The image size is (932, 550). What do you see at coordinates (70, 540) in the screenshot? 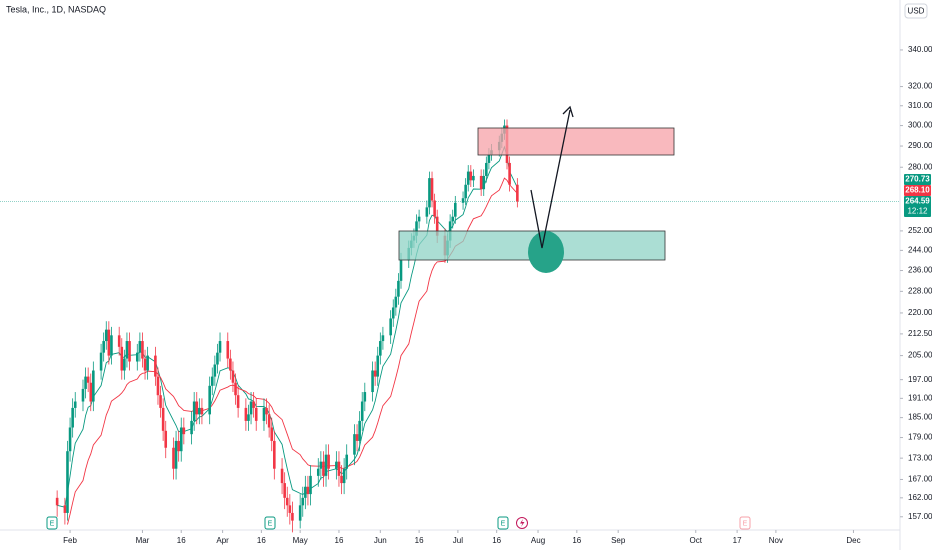
I see `x-tick-label: Feb` at bounding box center [70, 540].